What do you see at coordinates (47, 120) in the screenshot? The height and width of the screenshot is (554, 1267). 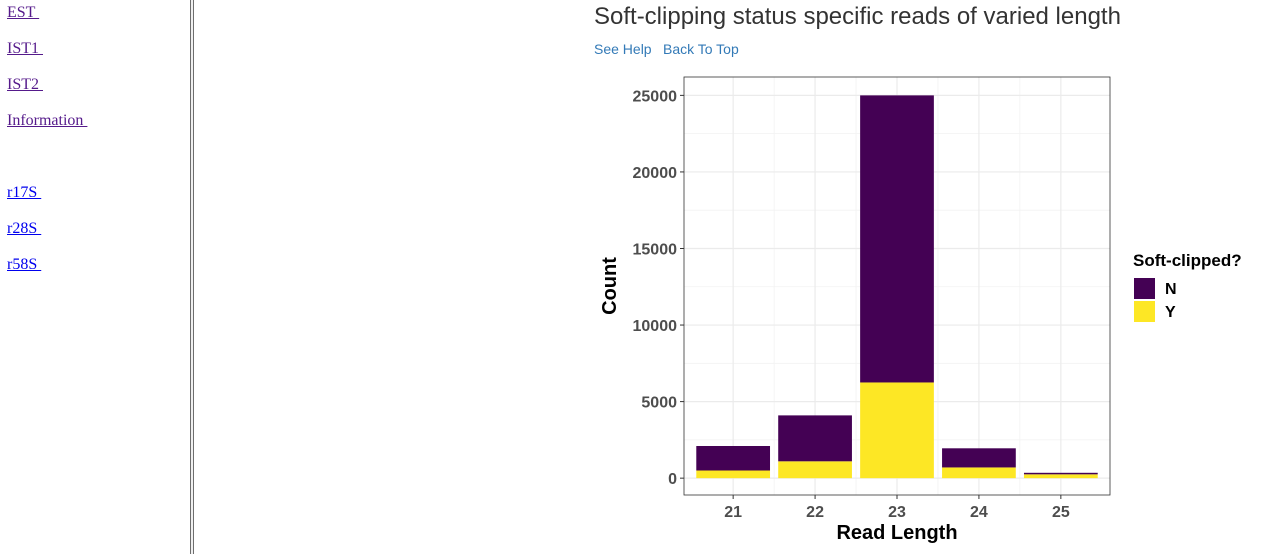 I see `nav-link-information: Information` at bounding box center [47, 120].